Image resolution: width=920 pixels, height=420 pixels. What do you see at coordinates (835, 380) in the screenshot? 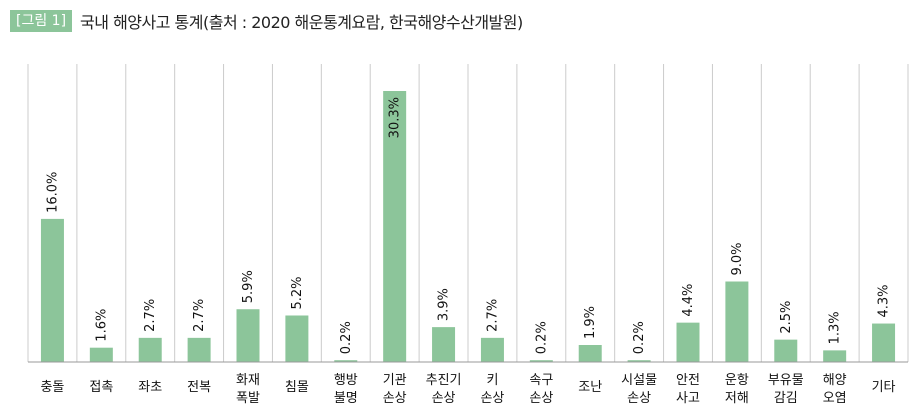
I see `category-label-16-0: 해양` at bounding box center [835, 380].